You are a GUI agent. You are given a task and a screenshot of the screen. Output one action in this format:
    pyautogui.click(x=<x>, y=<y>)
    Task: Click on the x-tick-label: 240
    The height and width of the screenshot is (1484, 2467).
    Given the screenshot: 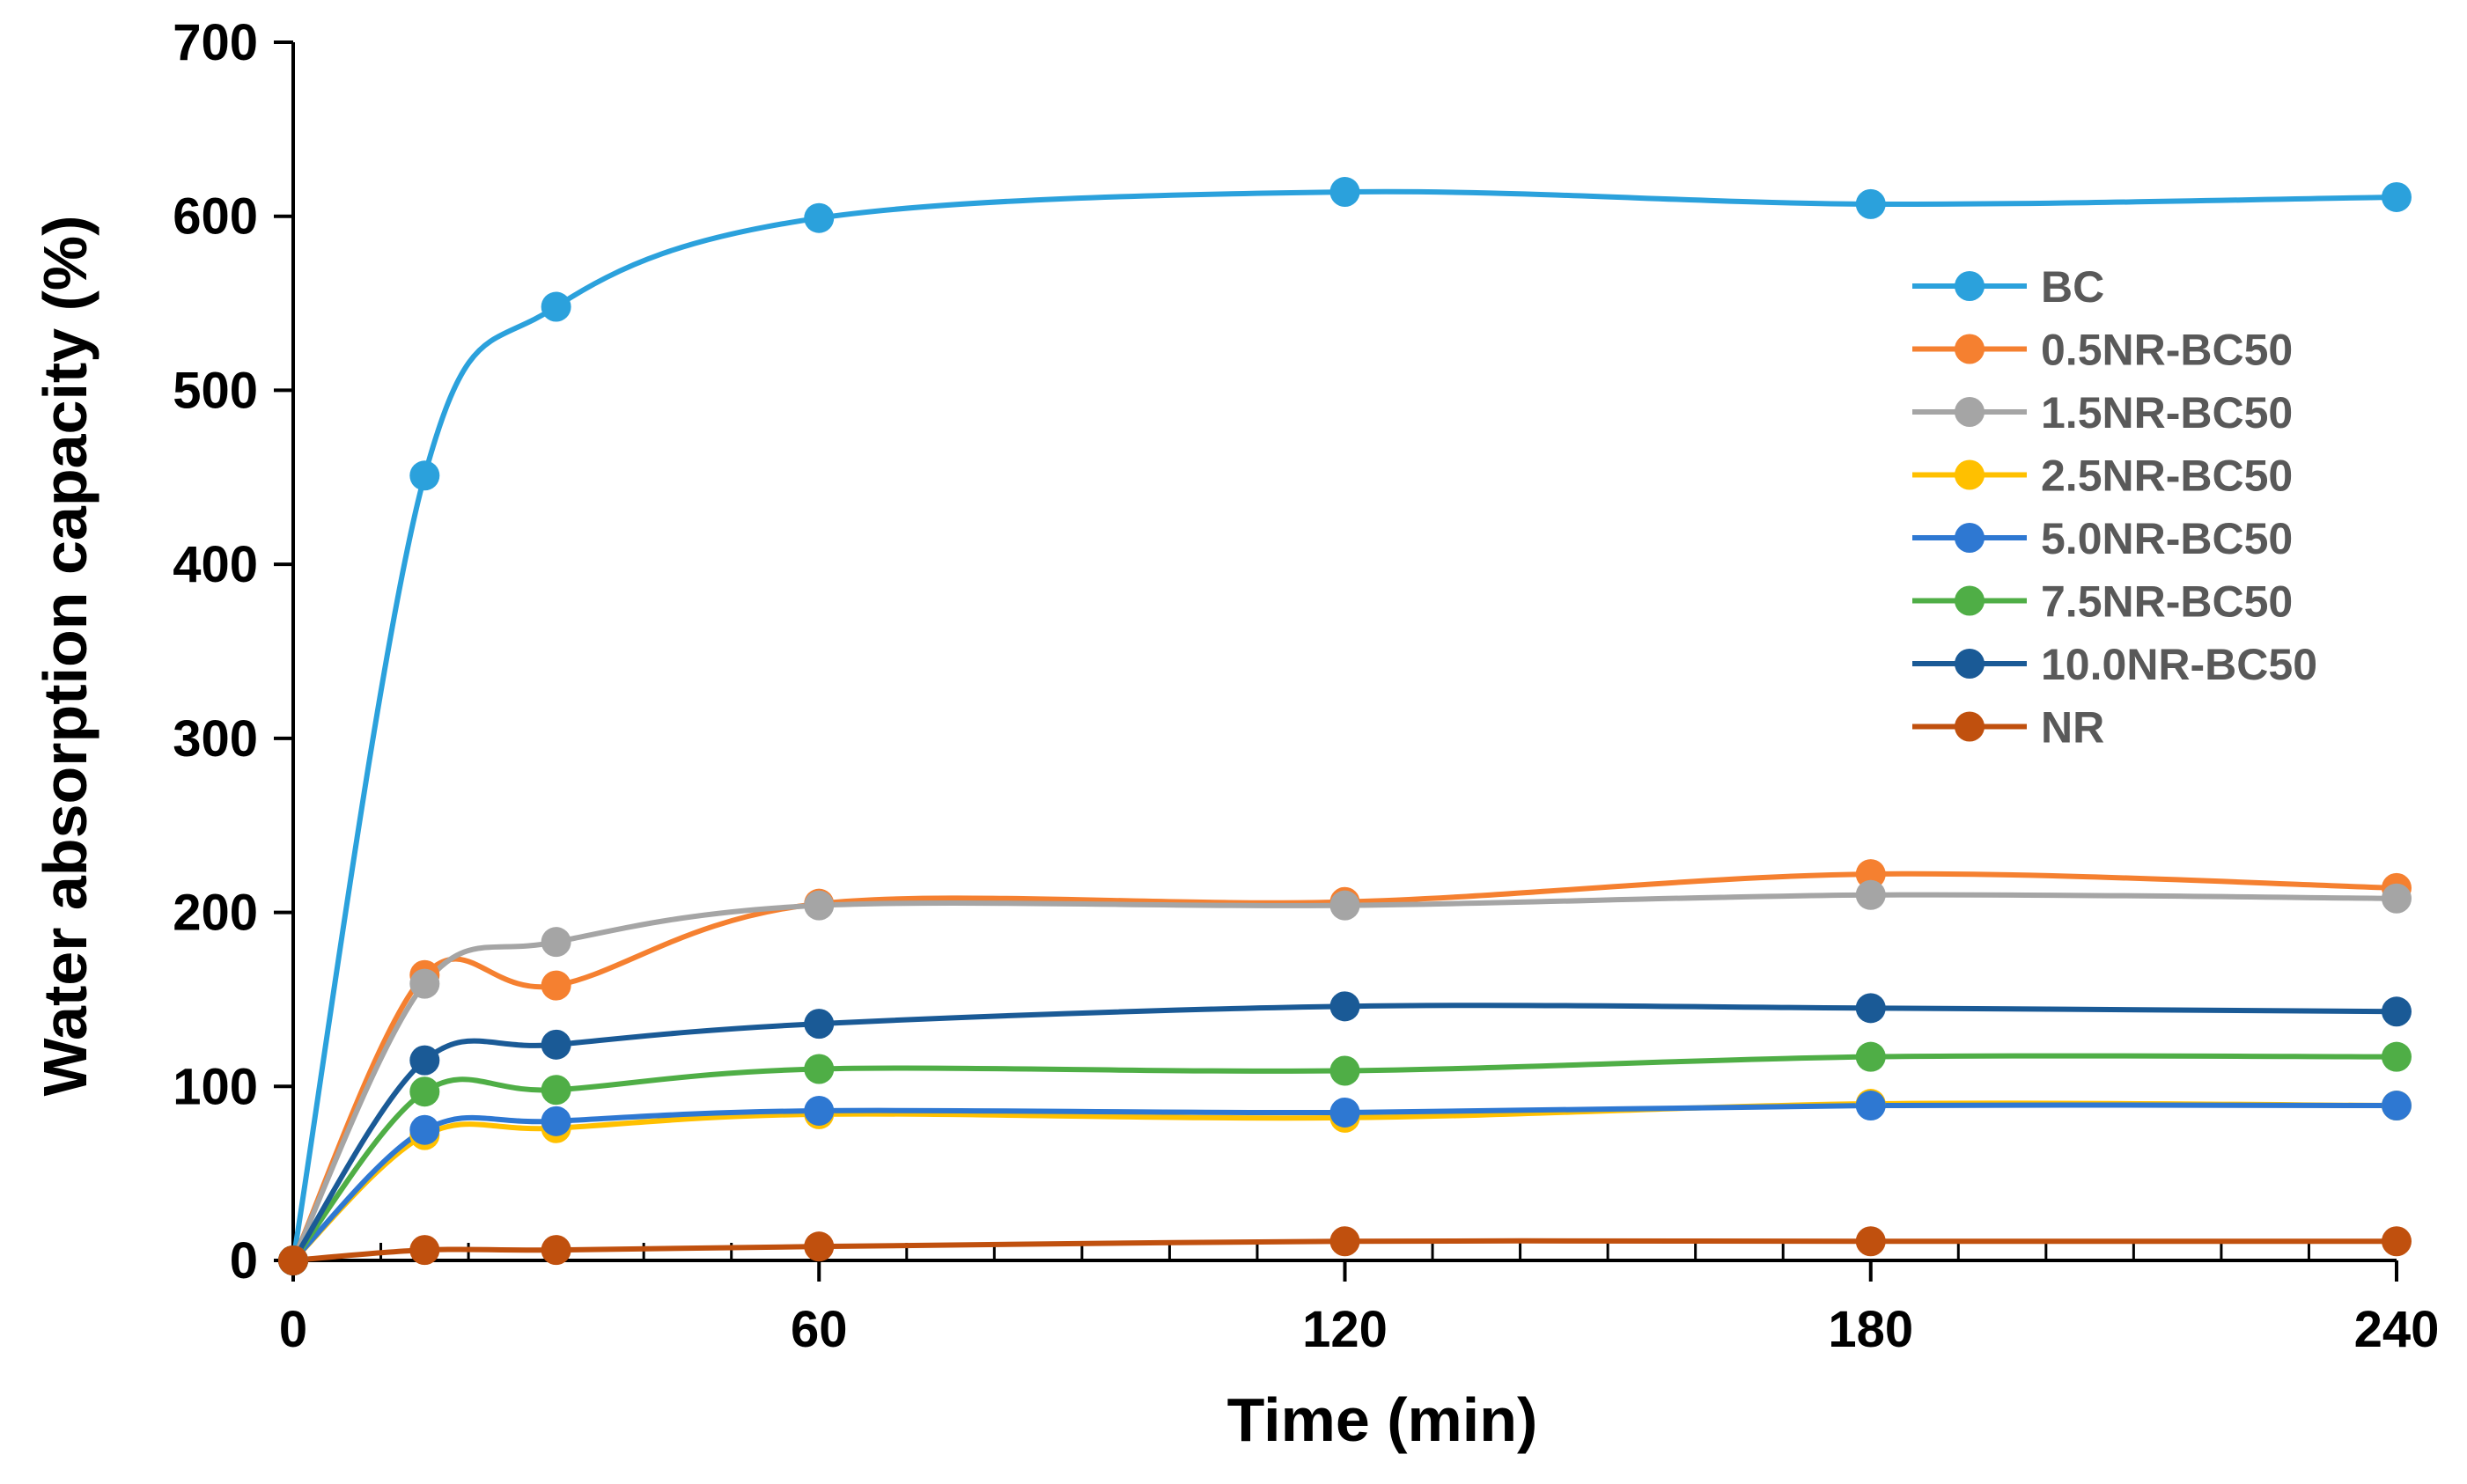 What is the action you would take?
    pyautogui.click(x=2397, y=1329)
    